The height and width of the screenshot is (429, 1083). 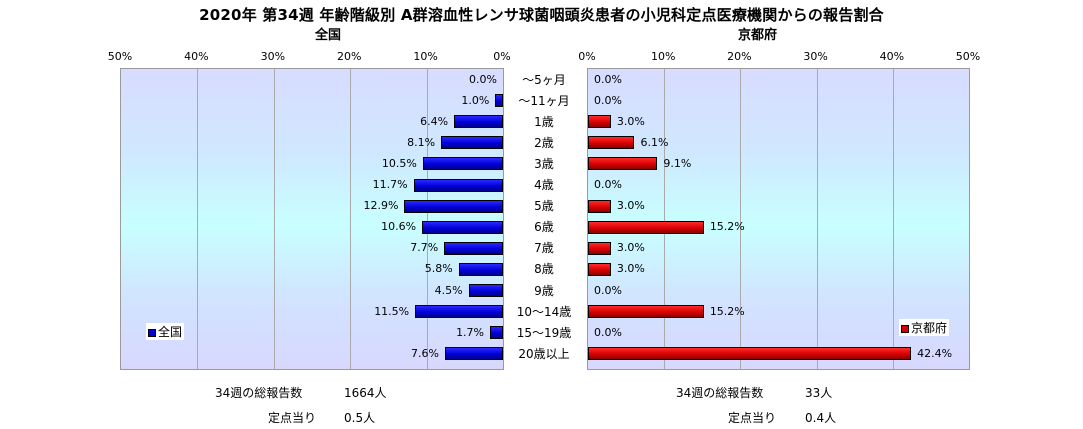 I want to click on kyoto-value-label: 42.4%, so click(x=935, y=353).